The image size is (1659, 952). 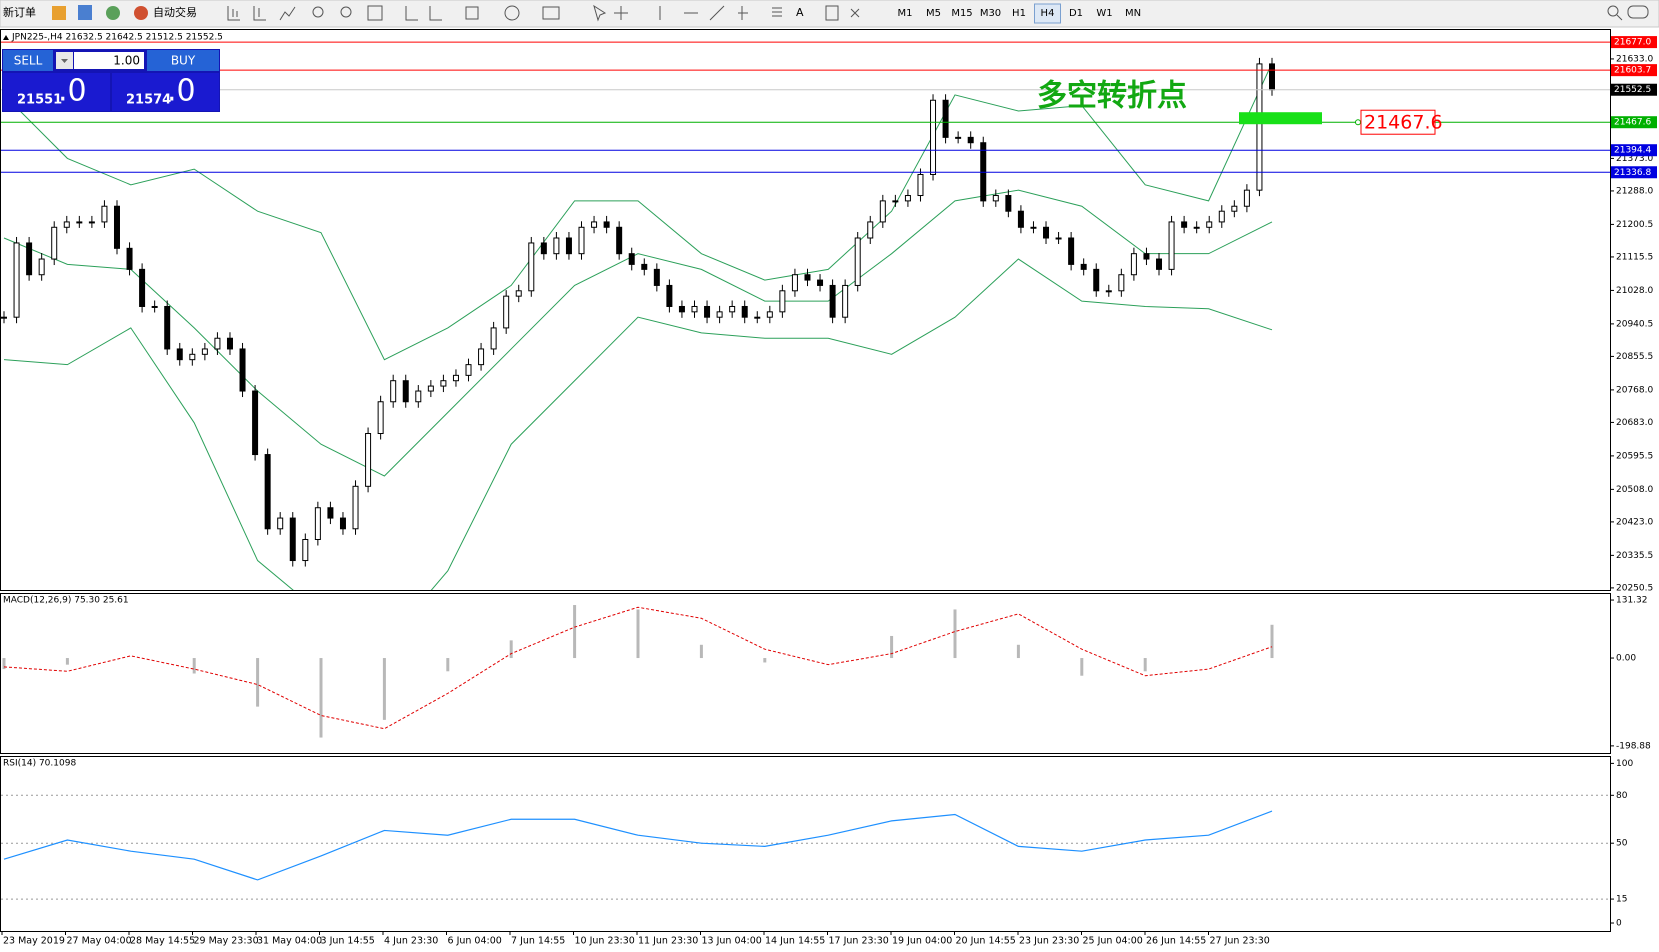 I want to click on highlight-bar, so click(x=1280, y=118).